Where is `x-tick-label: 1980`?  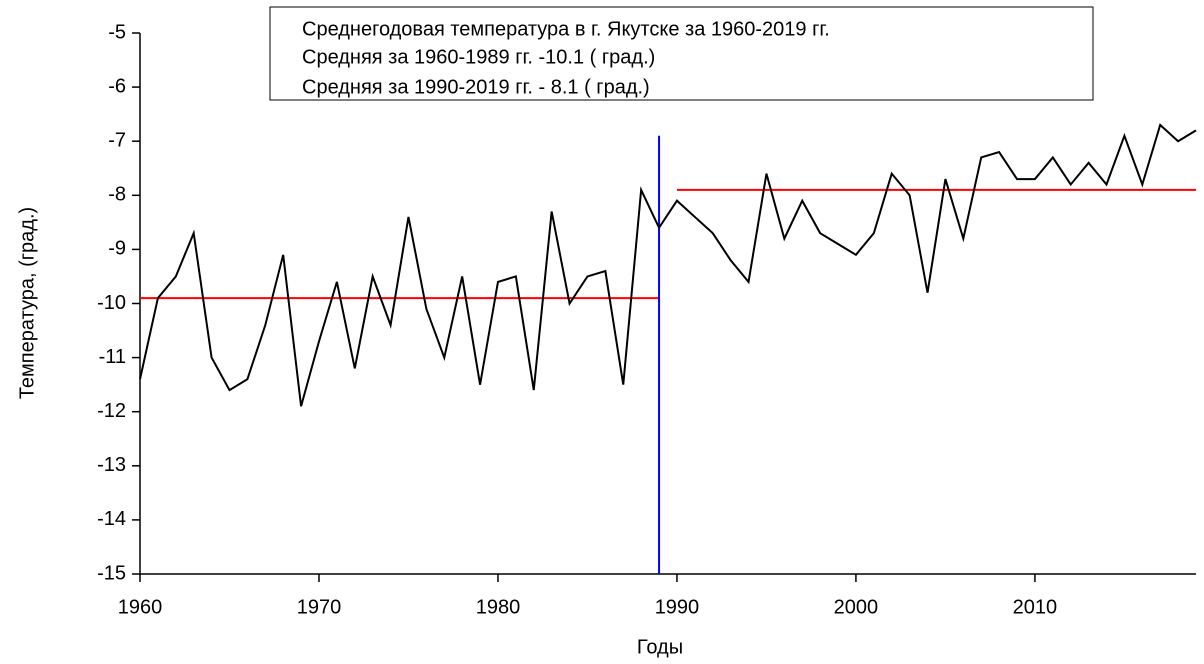 x-tick-label: 1980 is located at coordinates (498, 607).